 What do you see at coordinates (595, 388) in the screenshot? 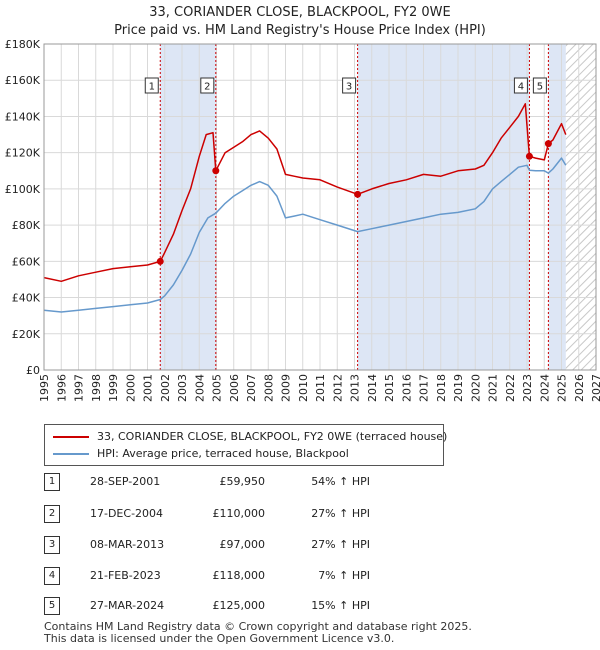
I see `x-tick-label: 2027` at bounding box center [595, 388].